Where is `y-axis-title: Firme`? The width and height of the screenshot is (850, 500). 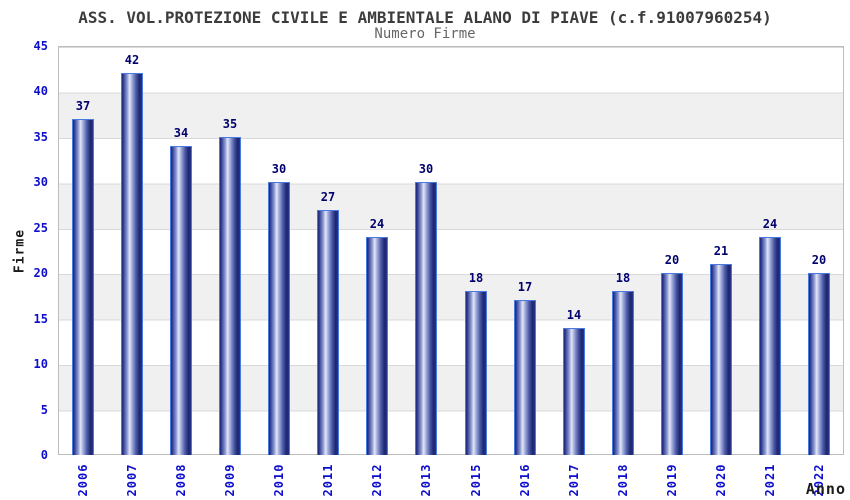
y-axis-title: Firme is located at coordinates (20, 251).